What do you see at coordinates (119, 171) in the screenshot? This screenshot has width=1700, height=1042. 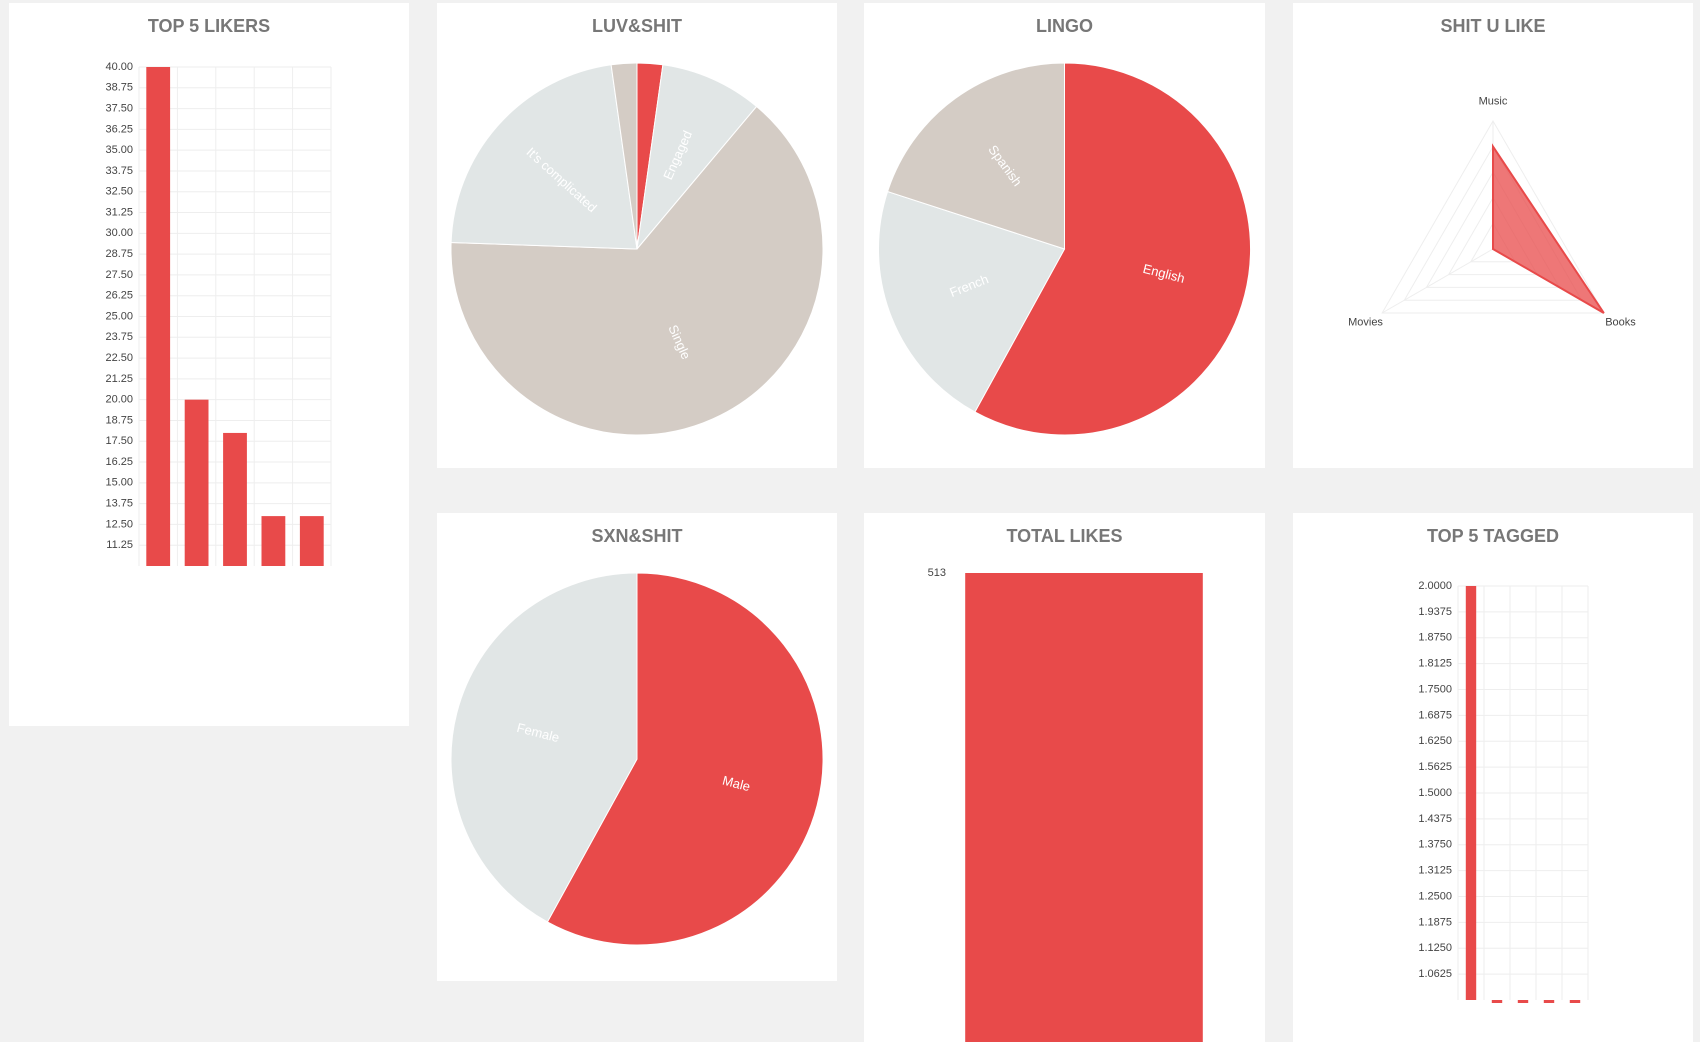 I see `y-tick-label: 33.75` at bounding box center [119, 171].